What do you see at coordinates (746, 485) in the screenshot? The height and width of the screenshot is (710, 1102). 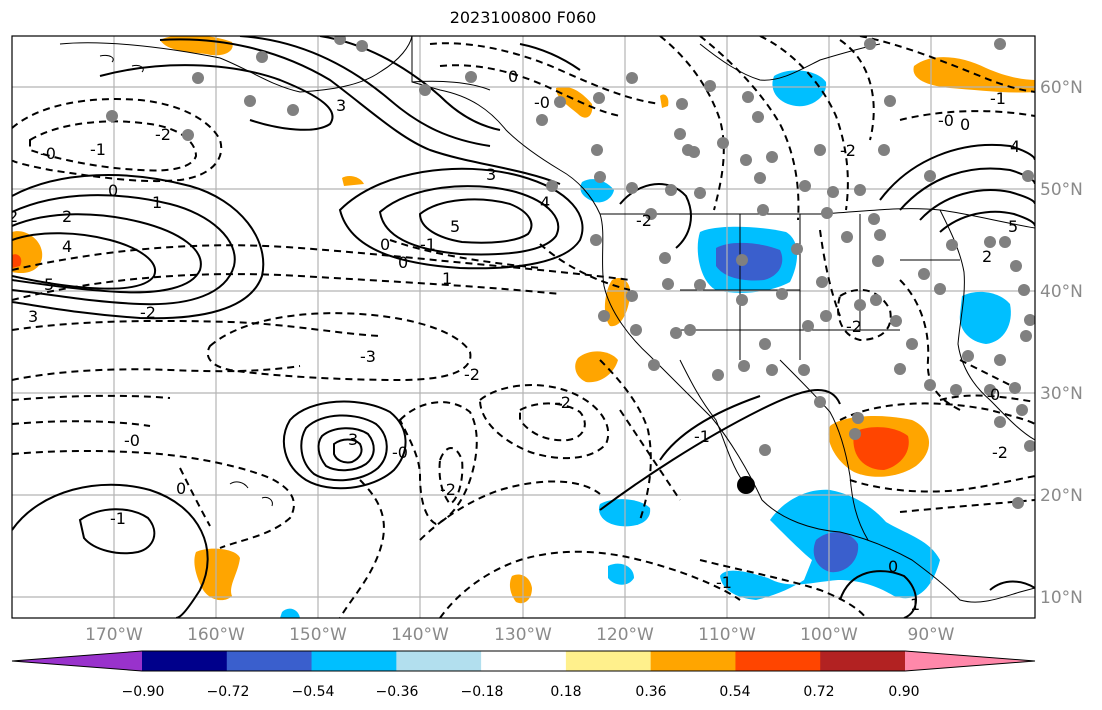 I see `large-black-dot` at bounding box center [746, 485].